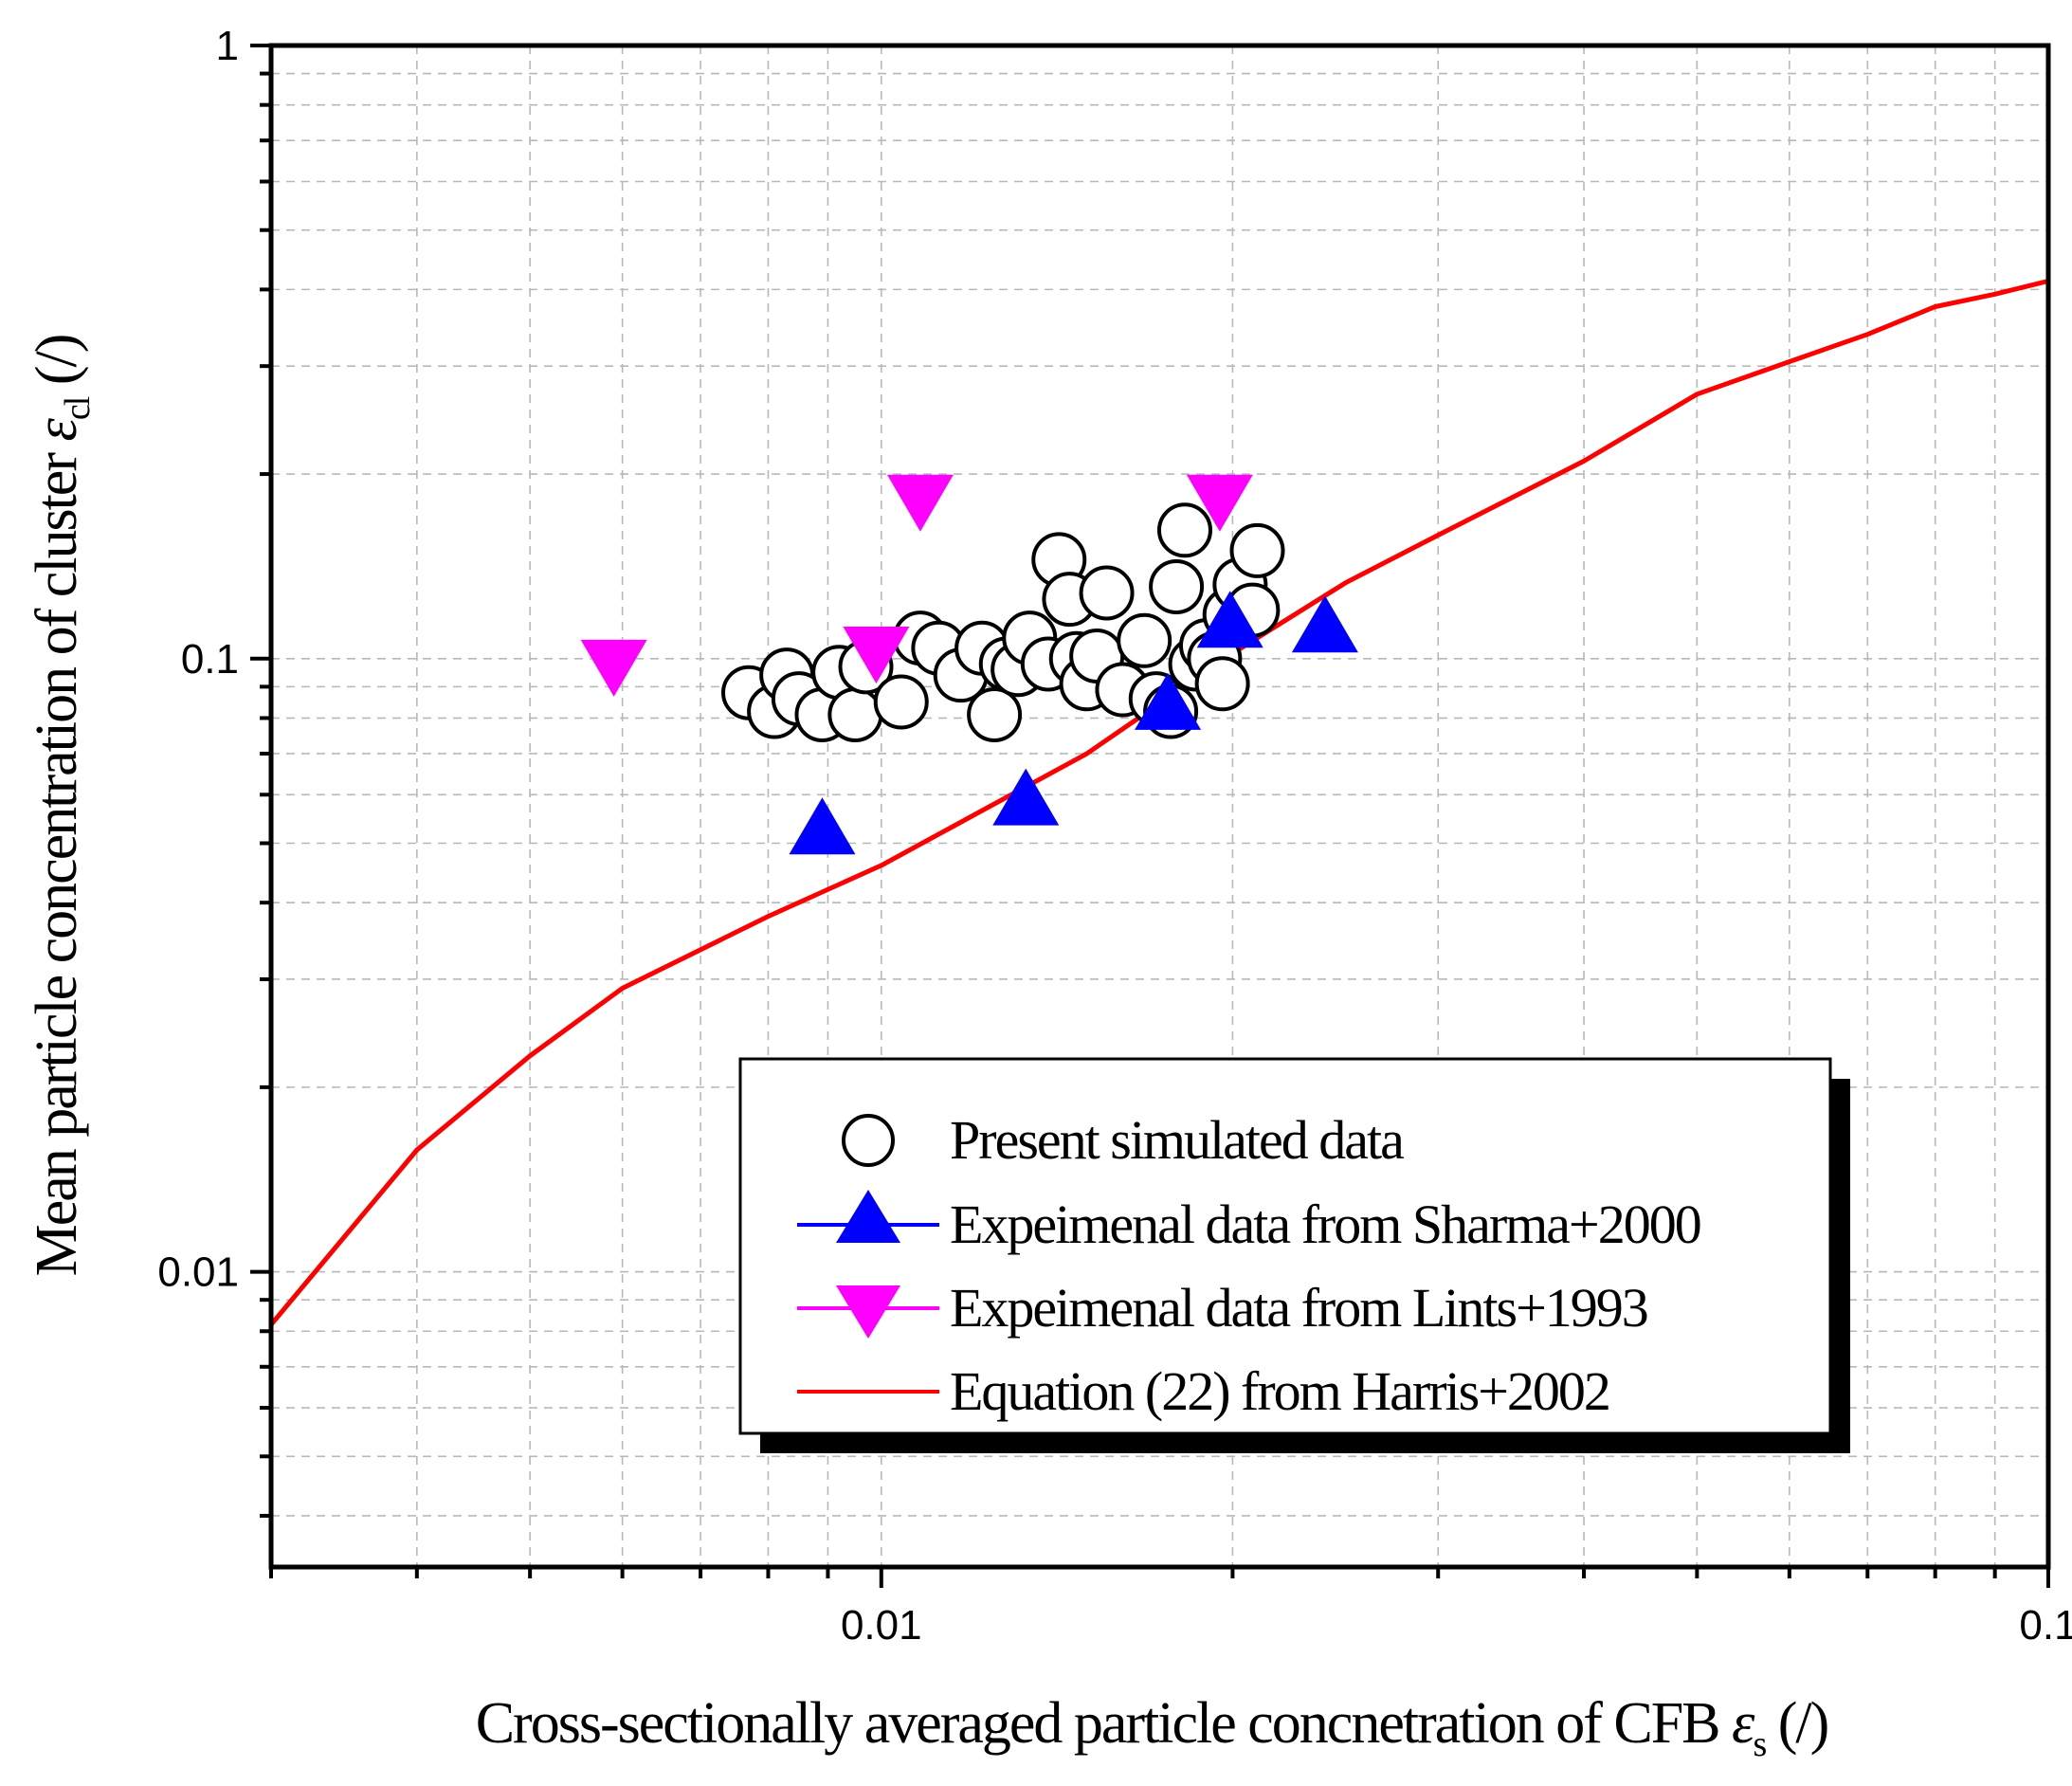 Image resolution: width=2072 pixels, height=1786 pixels. Describe the element at coordinates (1299, 1308) in the screenshot. I see `legend-label-lints: Expeimenal data from Lints+1993` at that location.